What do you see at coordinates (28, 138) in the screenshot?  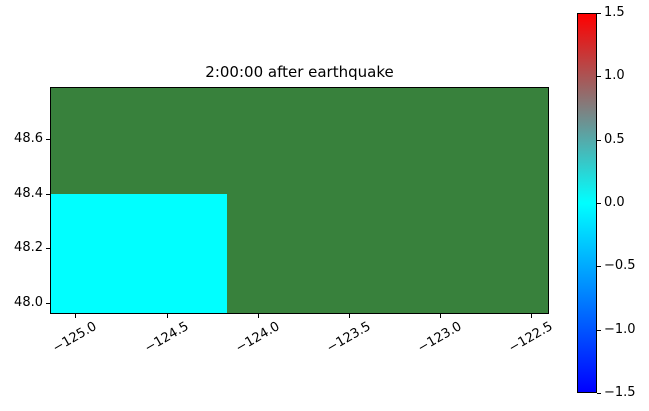 I see `y-tick-label: 48.6` at bounding box center [28, 138].